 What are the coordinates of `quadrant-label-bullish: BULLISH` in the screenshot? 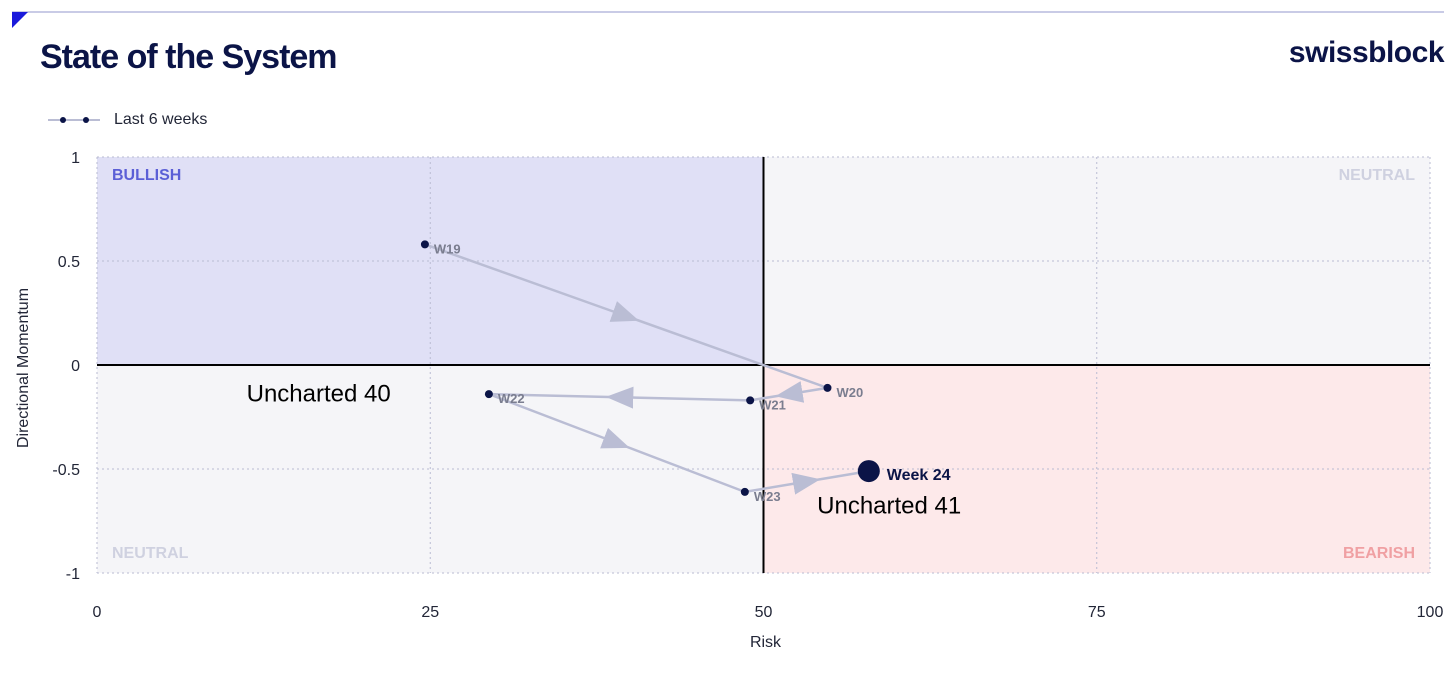 It's located at (146, 175).